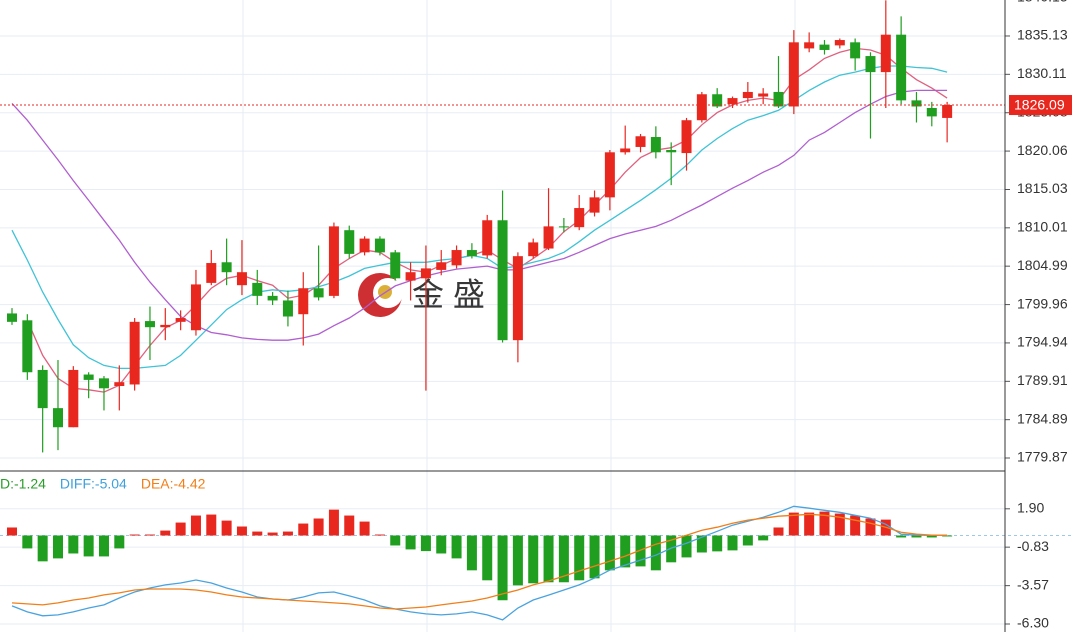 The image size is (1072, 632). I want to click on y-tick-label: 1794.94, so click(1042, 342).